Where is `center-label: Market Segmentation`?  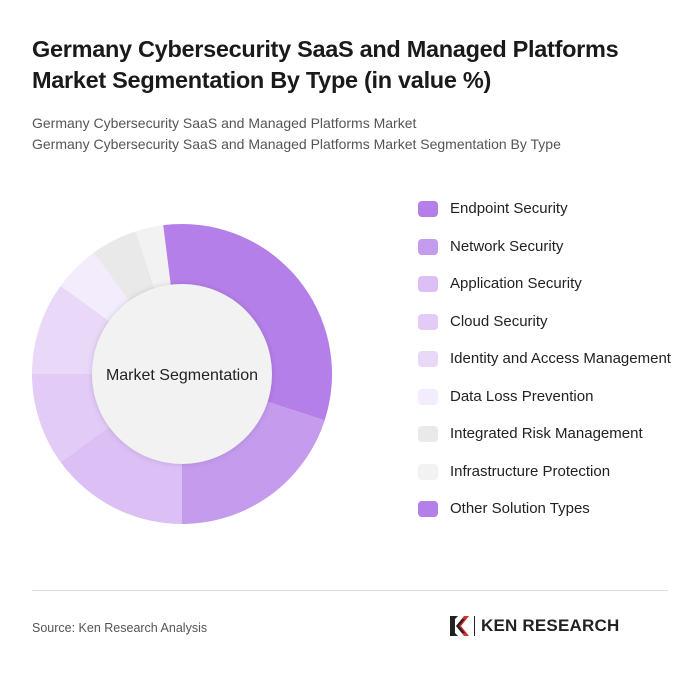
center-label: Market Segmentation is located at coordinates (182, 375).